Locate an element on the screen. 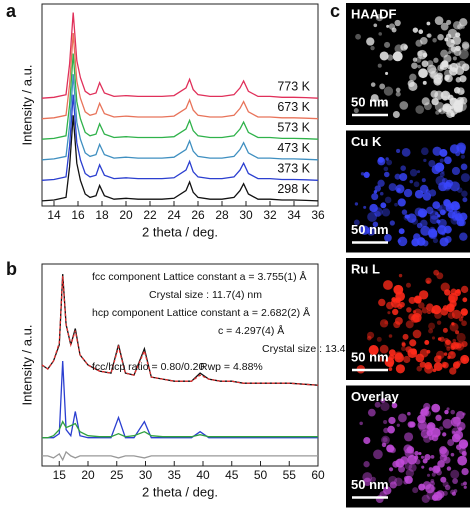  annotation: fcc/hcp ratio = 0.80/0.20 is located at coordinates (148, 367).